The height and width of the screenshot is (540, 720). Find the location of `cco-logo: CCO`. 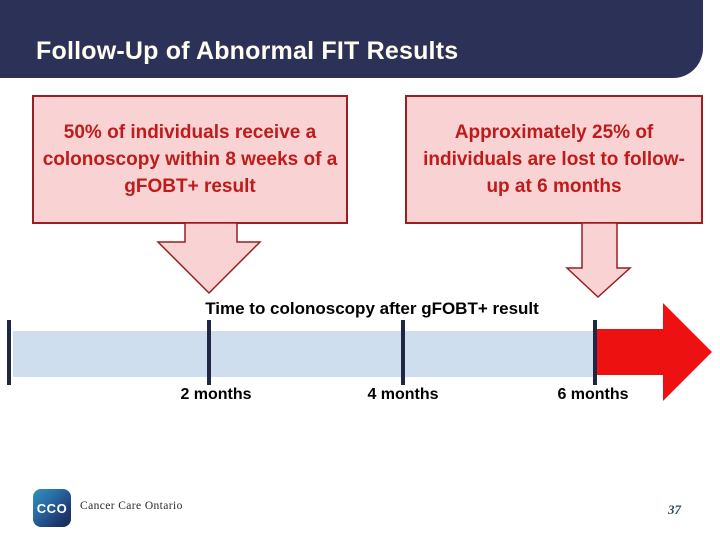

cco-logo: CCO is located at coordinates (52, 508).